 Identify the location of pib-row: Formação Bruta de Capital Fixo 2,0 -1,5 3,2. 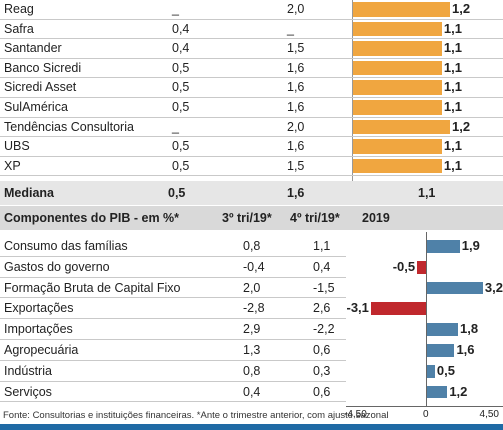
(251, 288).